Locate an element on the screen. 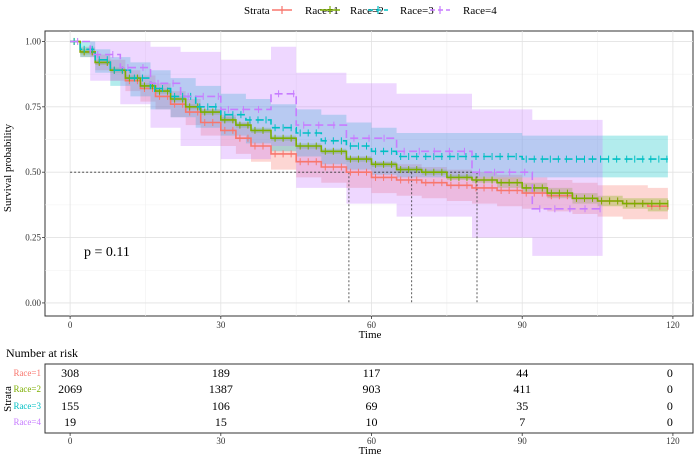 The height and width of the screenshot is (457, 699). risk-table-title: Number at risk is located at coordinates (42, 353).